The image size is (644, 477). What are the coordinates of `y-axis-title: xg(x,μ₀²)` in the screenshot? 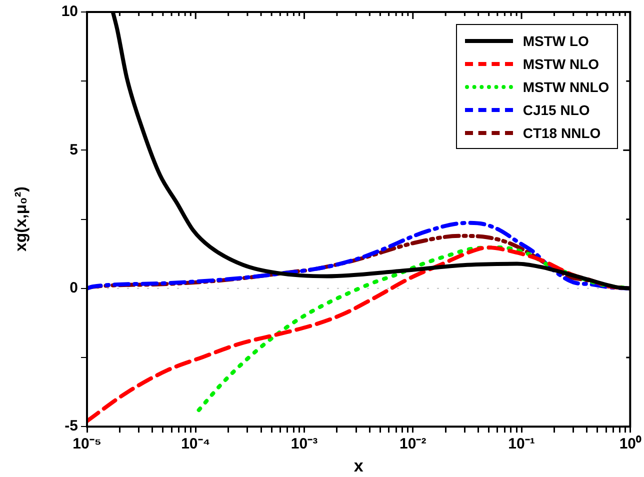 It's located at (22, 220).